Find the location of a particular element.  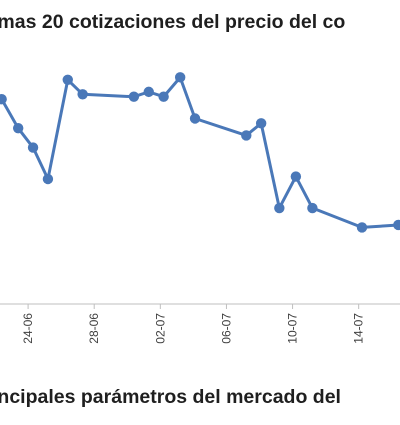

footer-caption: incipales parámetros del mercado del is located at coordinates (170, 397).